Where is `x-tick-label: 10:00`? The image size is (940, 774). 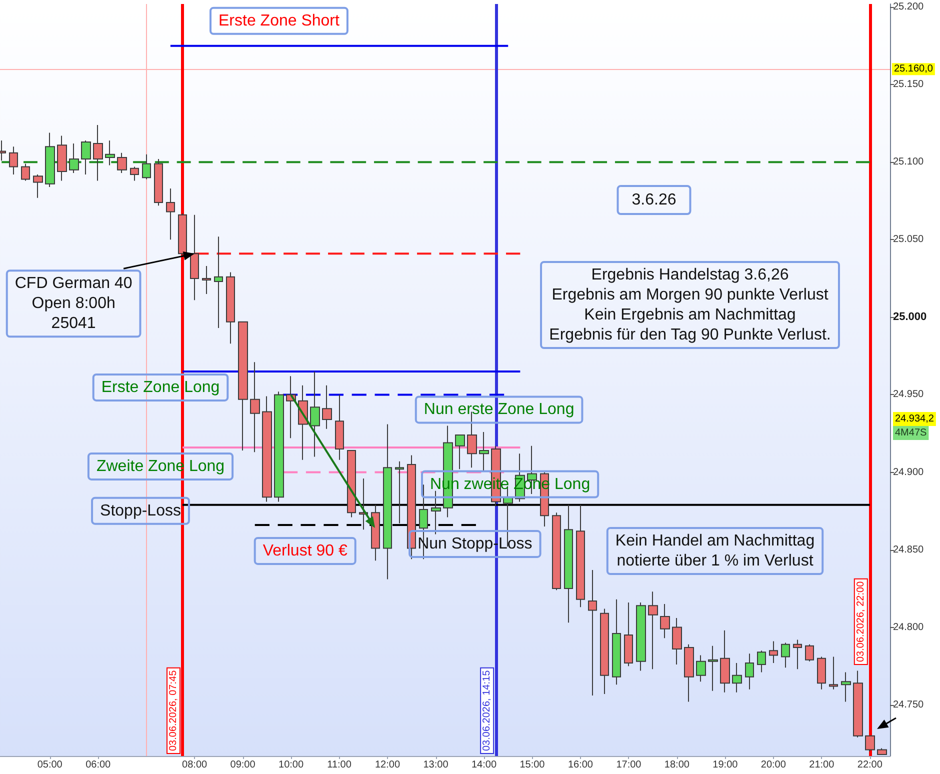 x-tick-label: 10:00 is located at coordinates (291, 765).